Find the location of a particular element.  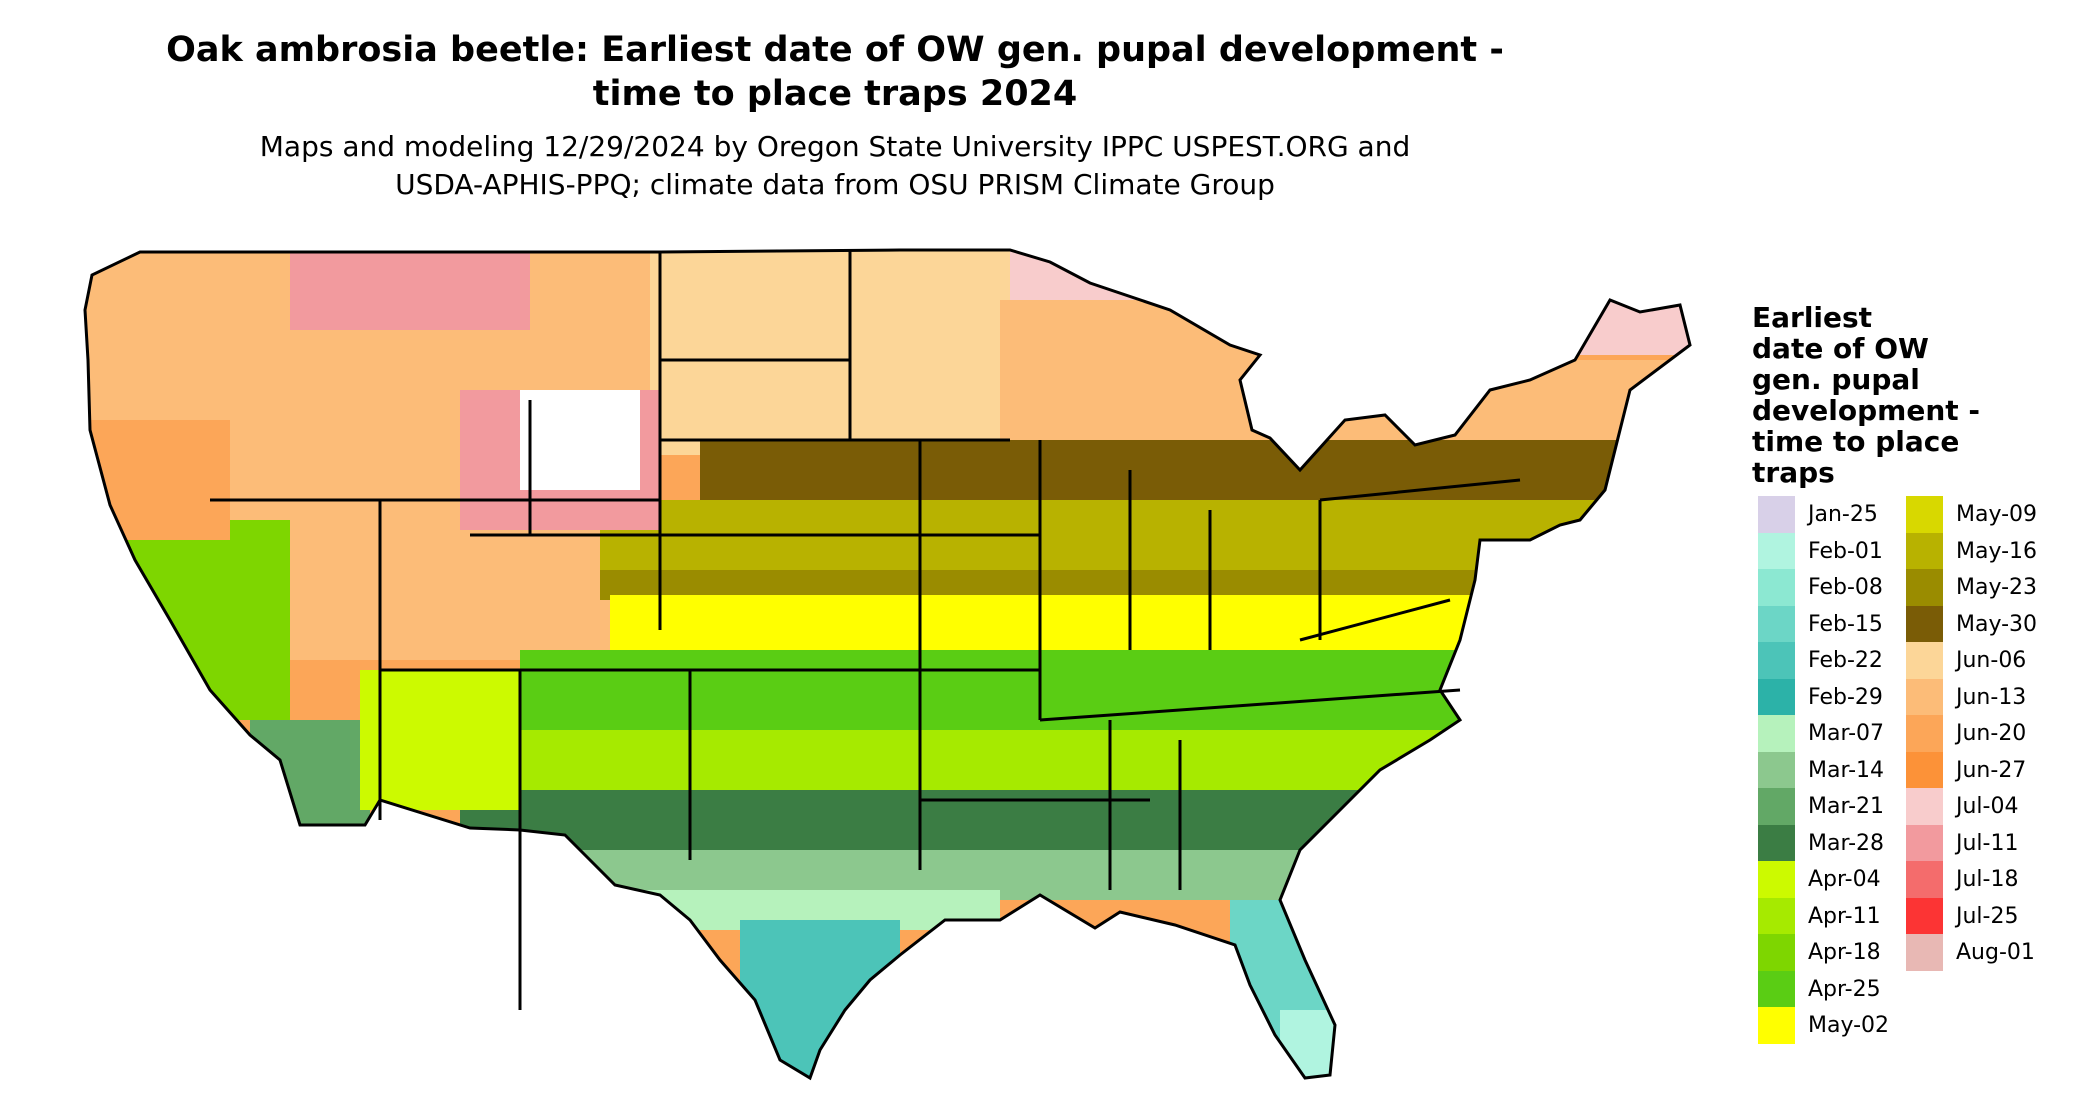

legend-label: Feb-22 is located at coordinates (1845, 660).